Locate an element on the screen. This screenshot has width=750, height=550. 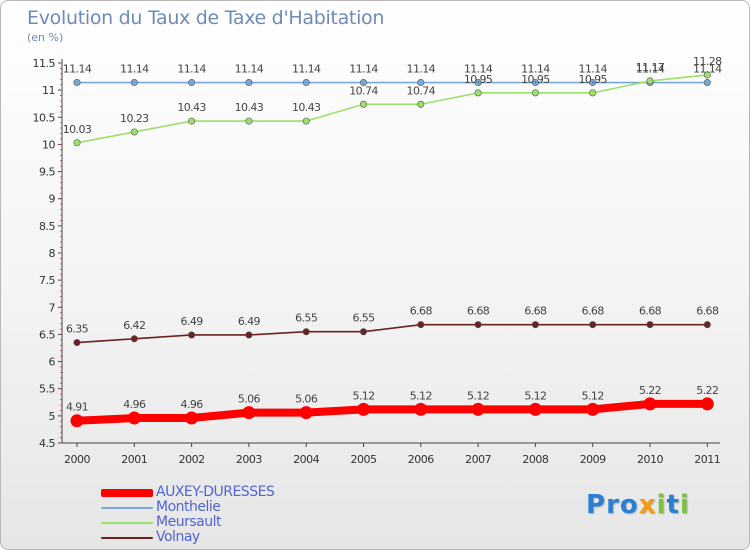
y-tick-label: 8 is located at coordinates (52, 253).